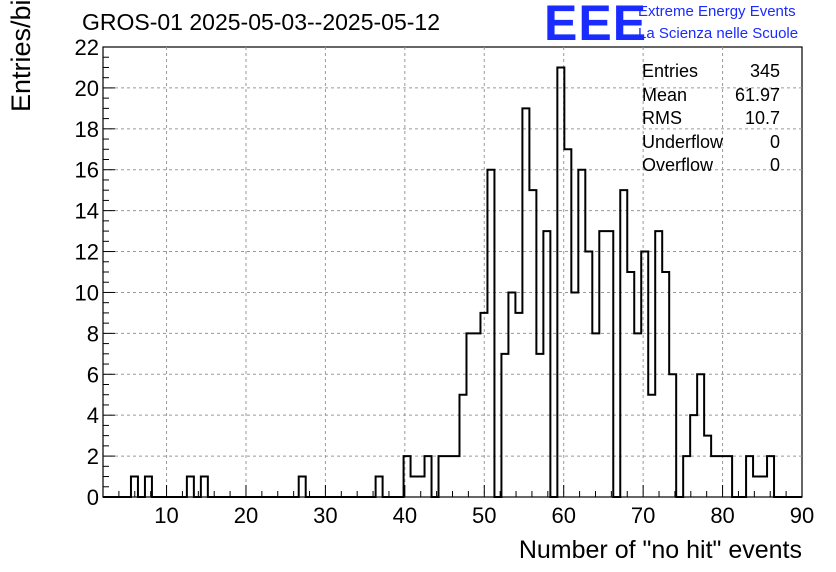  I want to click on stat-label: Entries, so click(670, 71).